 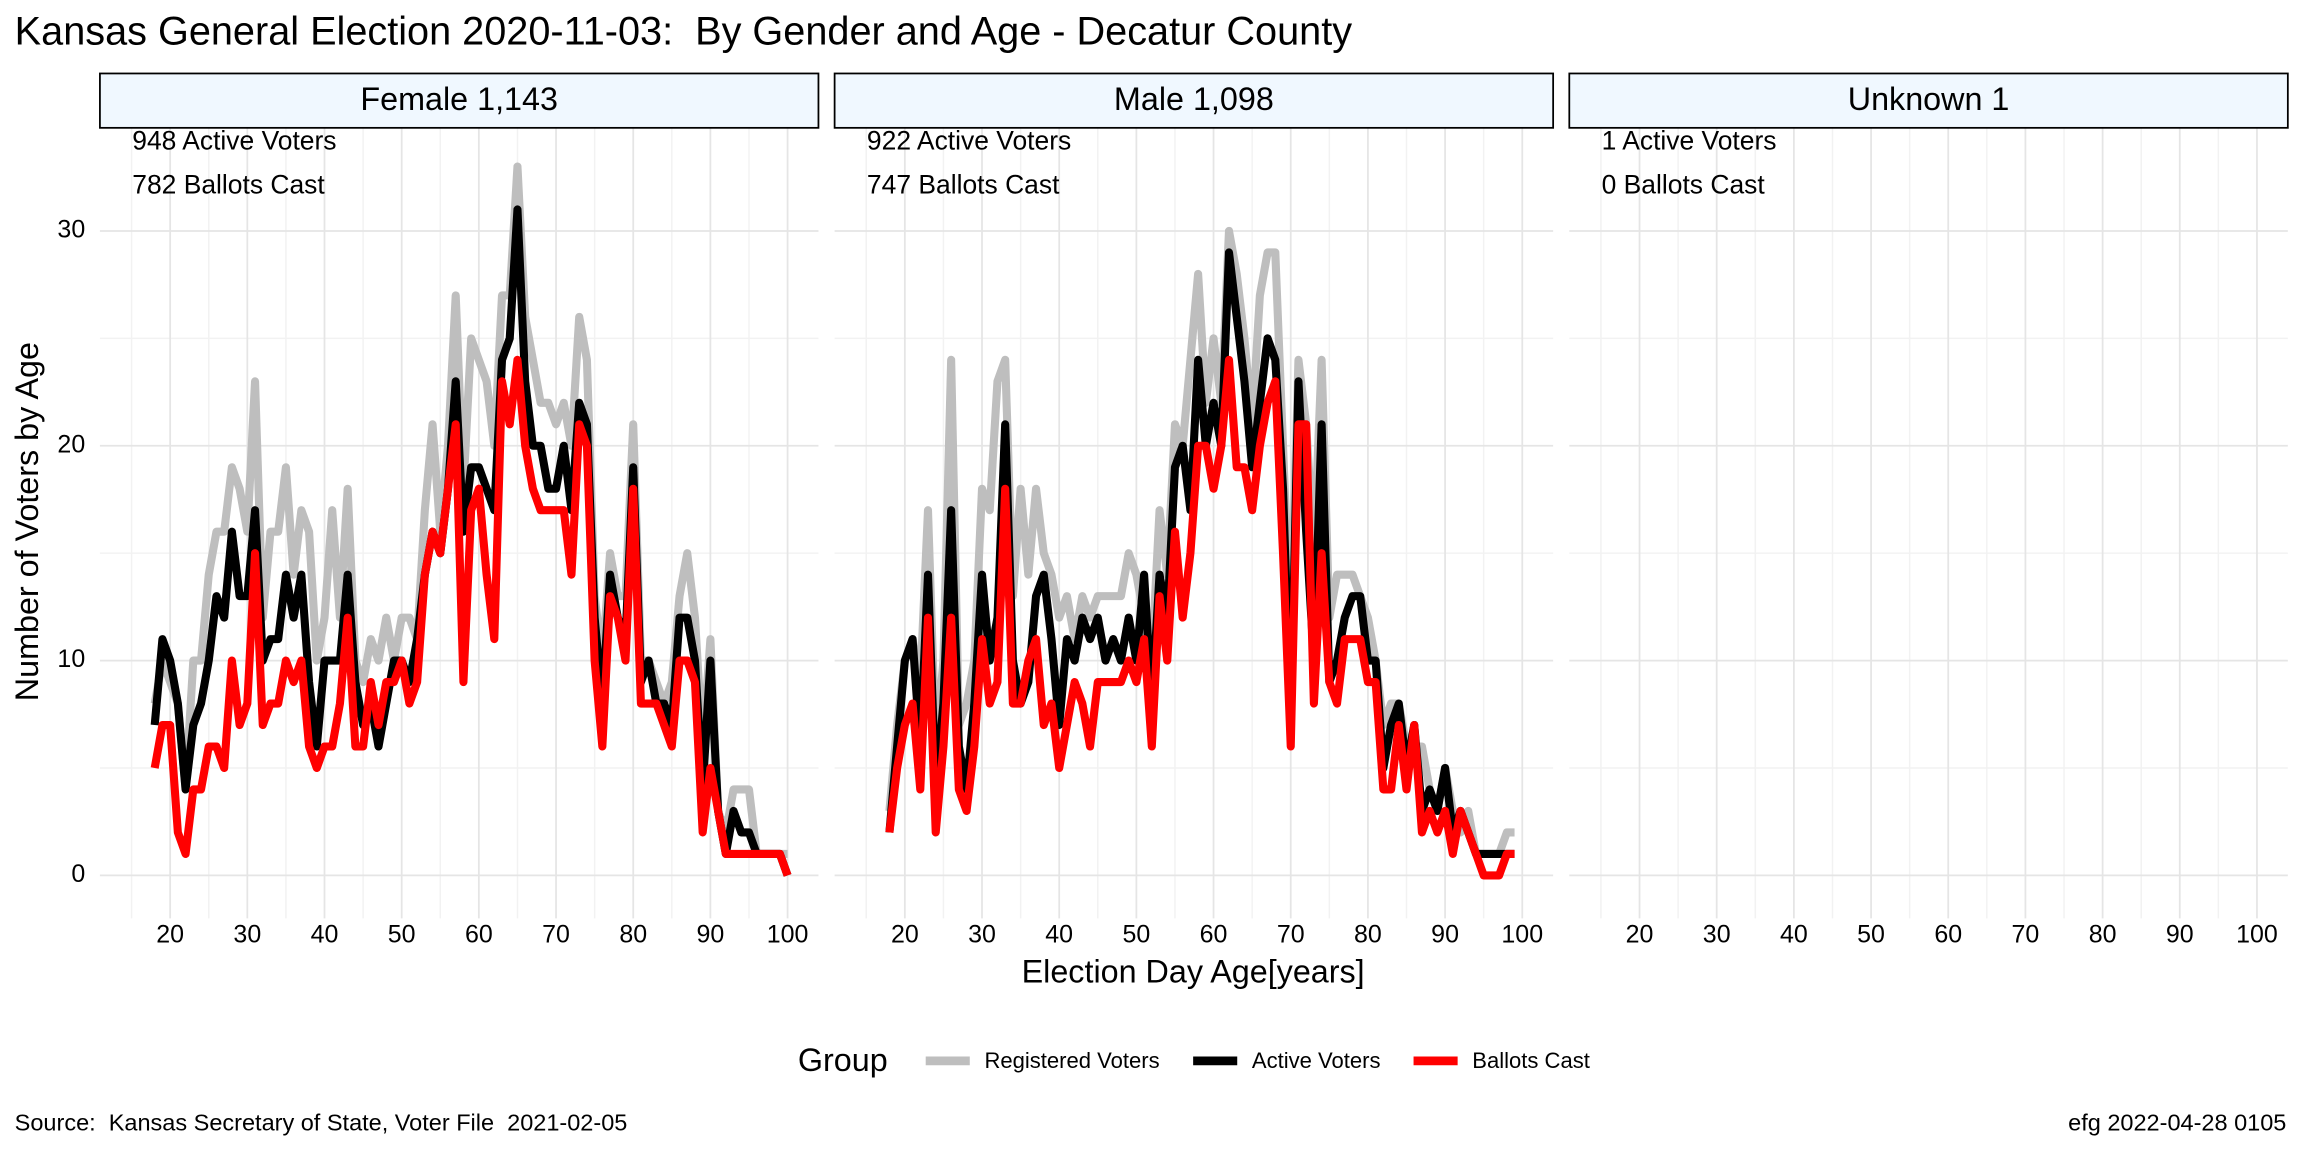 I want to click on annotation: 0 Ballots Cast, so click(x=1684, y=185).